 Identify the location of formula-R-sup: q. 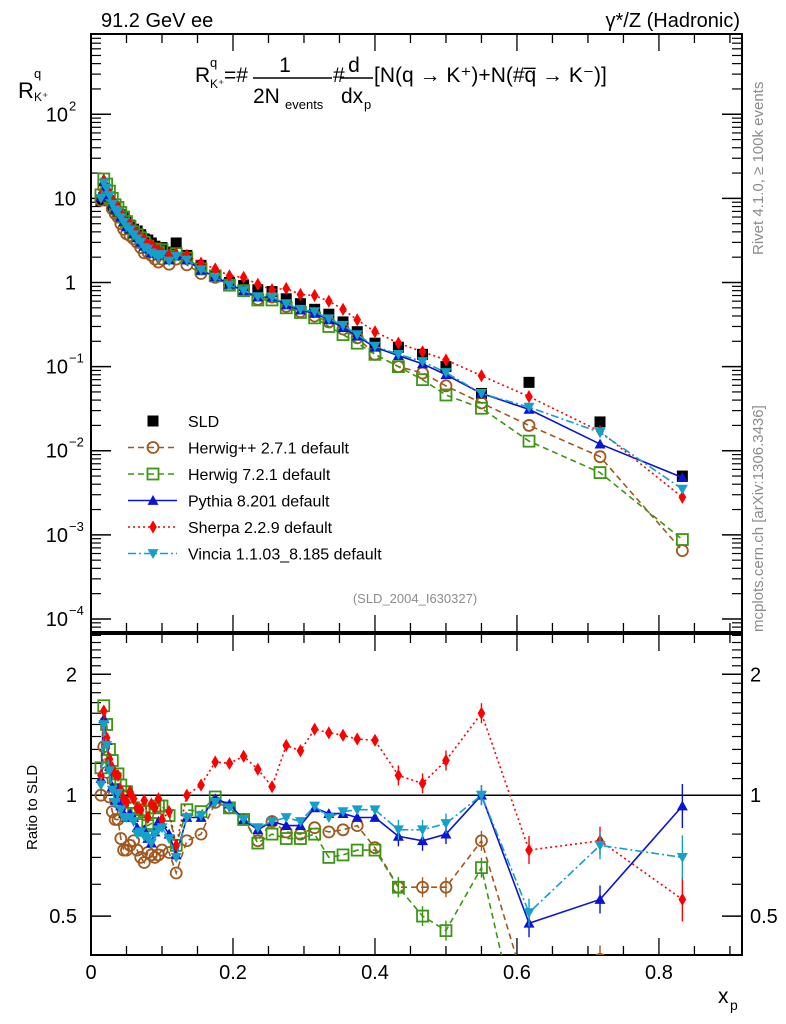
(213, 62).